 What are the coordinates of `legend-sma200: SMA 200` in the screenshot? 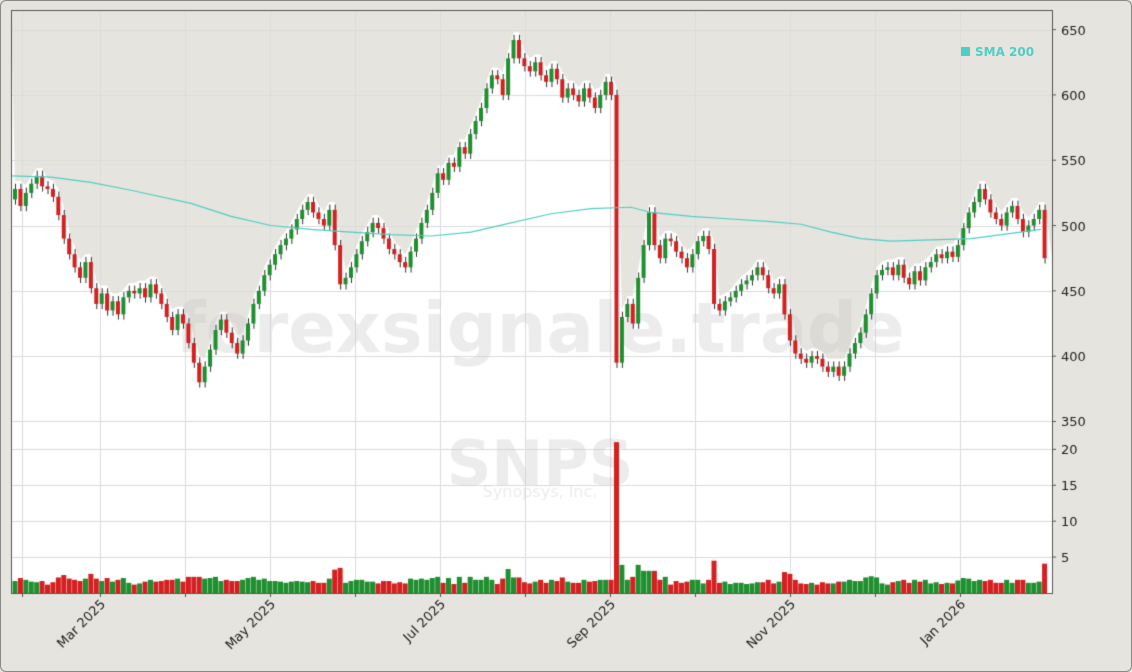 It's located at (997, 52).